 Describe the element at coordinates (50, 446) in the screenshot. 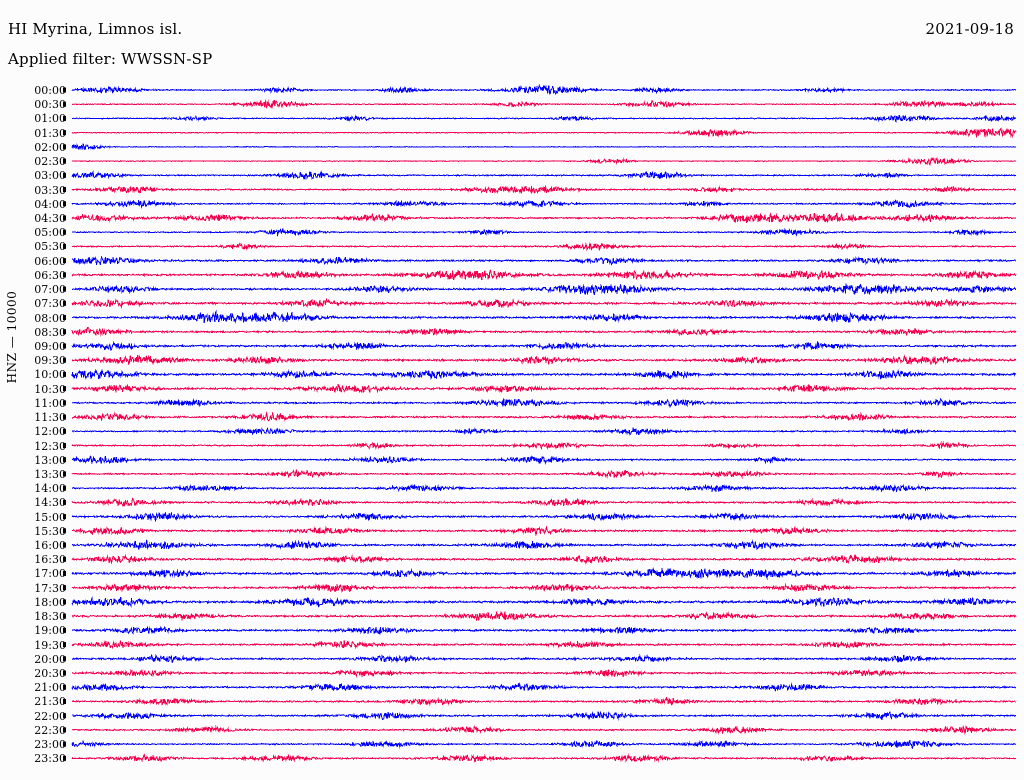

I see `time-label: 12:30` at that location.